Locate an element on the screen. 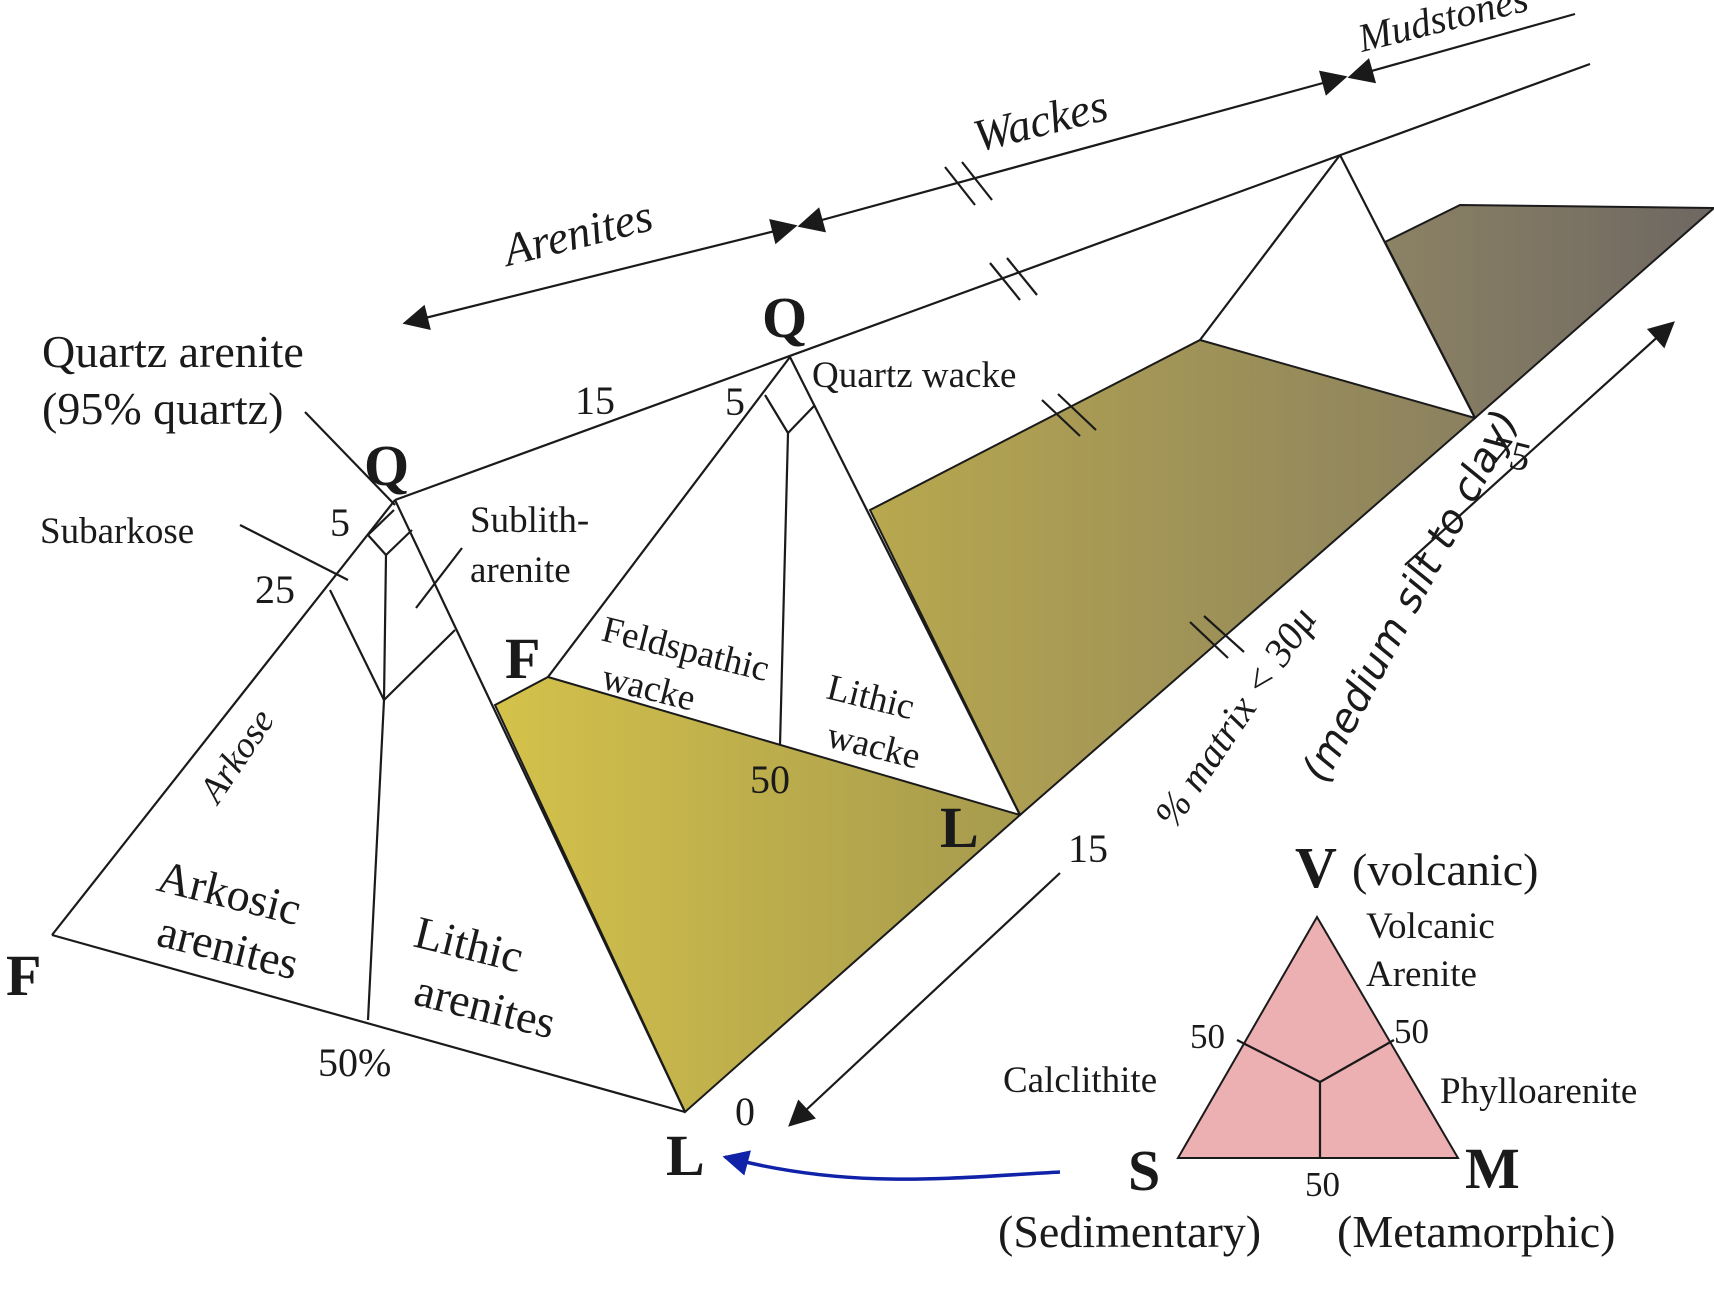 This screenshot has width=1714, height=1292. label-quartz-arenite-pct: (95% quartz) is located at coordinates (162, 408).